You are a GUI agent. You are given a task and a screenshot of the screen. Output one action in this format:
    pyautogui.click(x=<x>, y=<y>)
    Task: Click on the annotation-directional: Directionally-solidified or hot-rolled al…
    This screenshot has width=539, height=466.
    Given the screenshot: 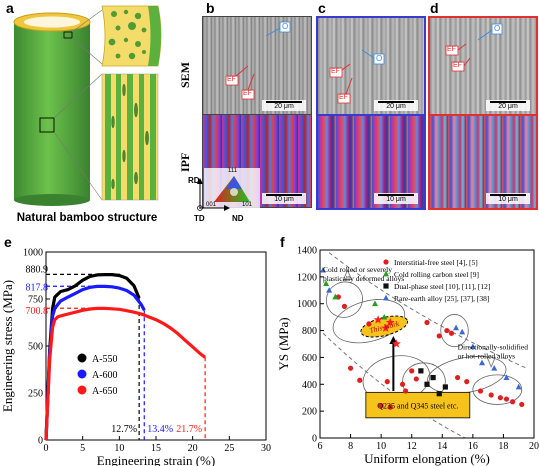 What is the action you would take?
    pyautogui.click(x=493, y=351)
    